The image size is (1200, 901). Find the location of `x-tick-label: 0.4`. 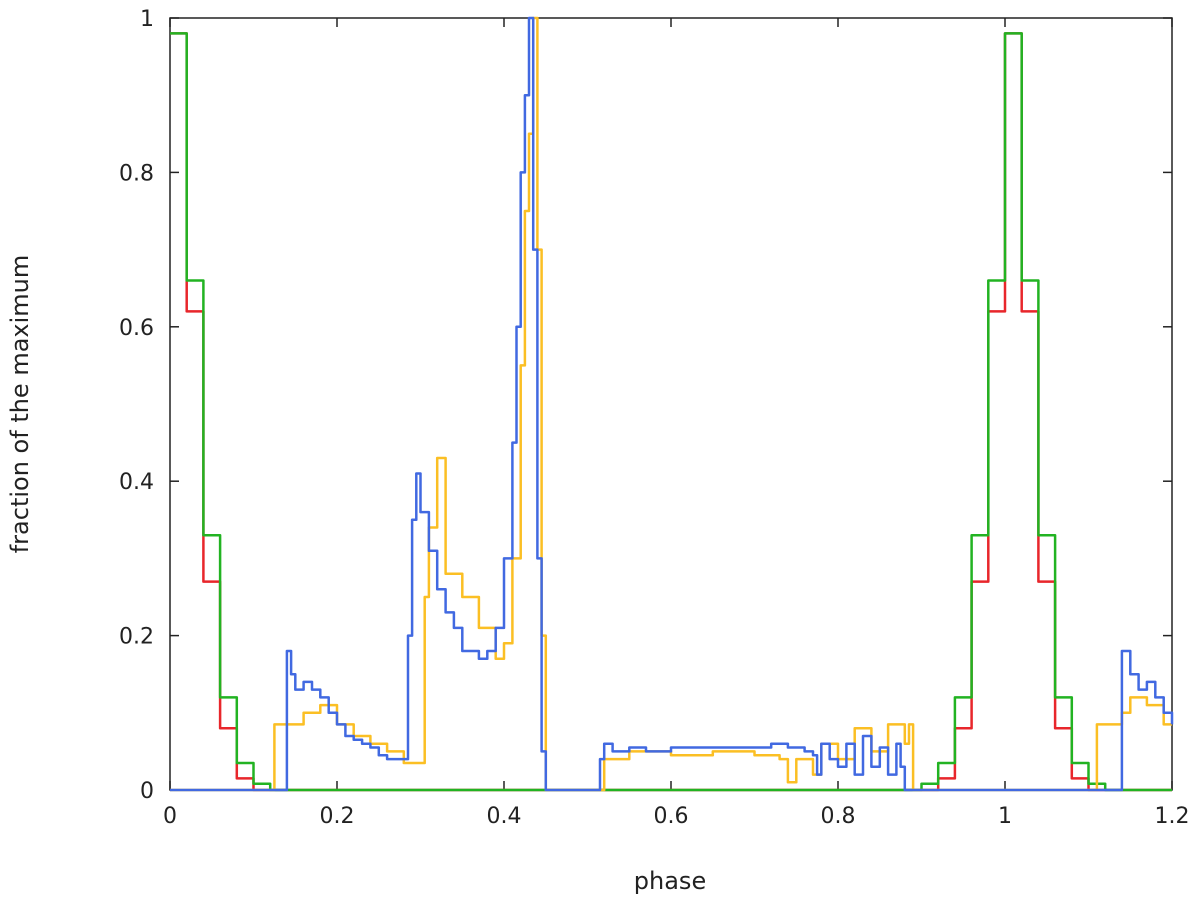

x-tick-label: 0.4 is located at coordinates (504, 816).